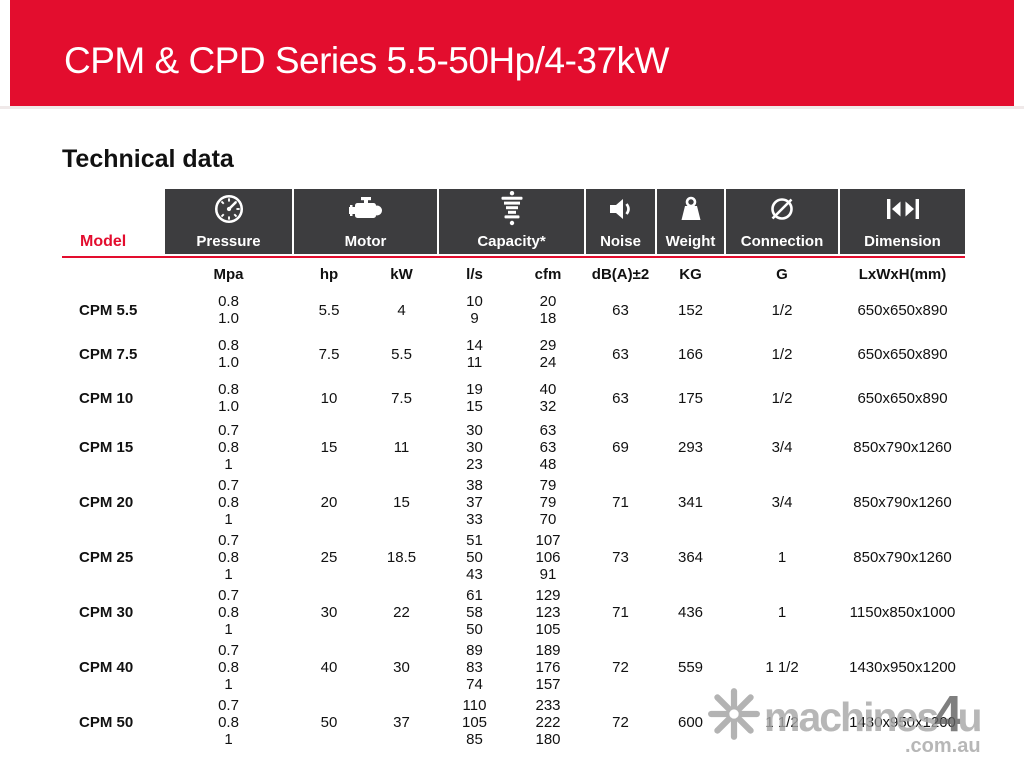 The height and width of the screenshot is (768, 1024). What do you see at coordinates (474, 354) in the screenshot?
I see `cell-ls: 14 11` at bounding box center [474, 354].